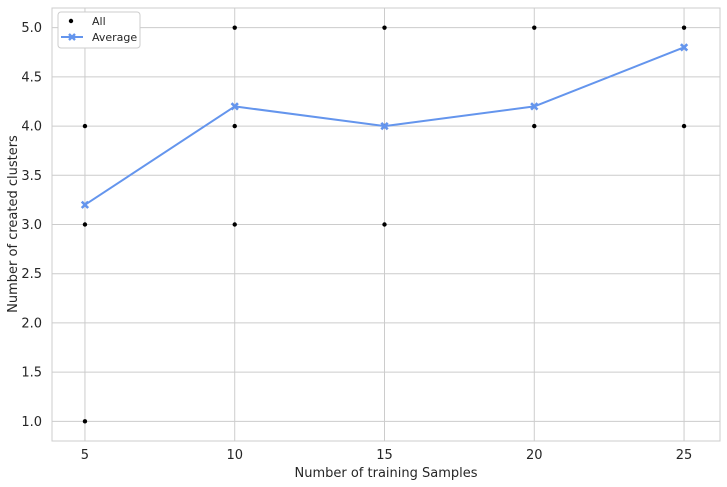 This screenshot has height=487, width=727. Describe the element at coordinates (13, 224) in the screenshot. I see `y-axis-label: Number of created clusters` at that location.